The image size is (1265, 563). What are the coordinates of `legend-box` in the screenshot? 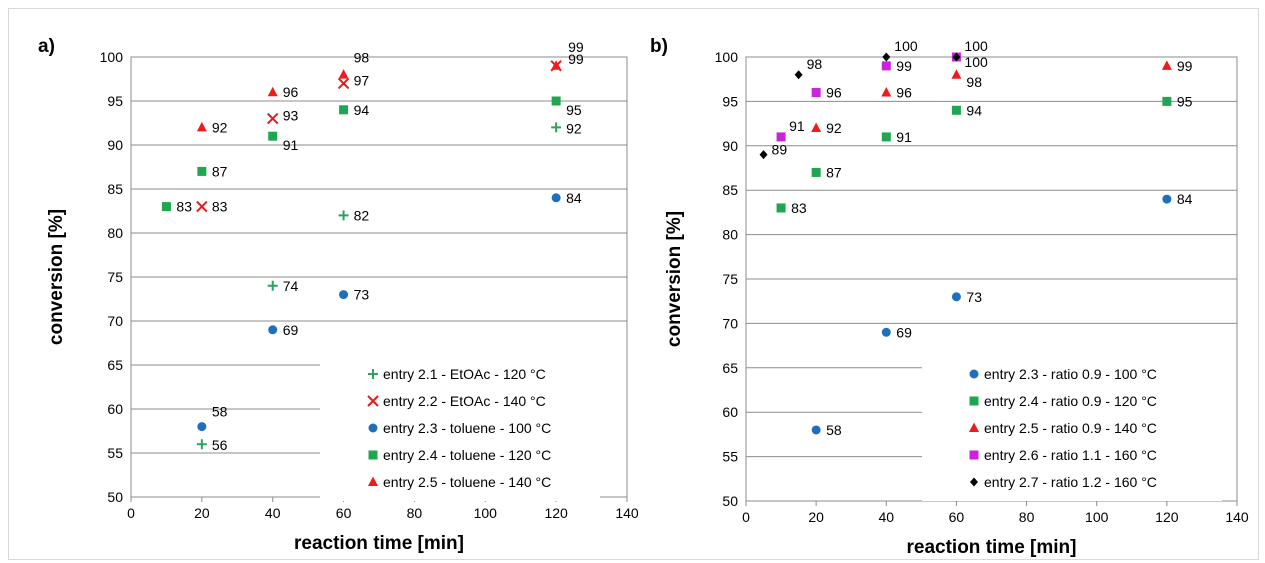 It's located at (460, 430).